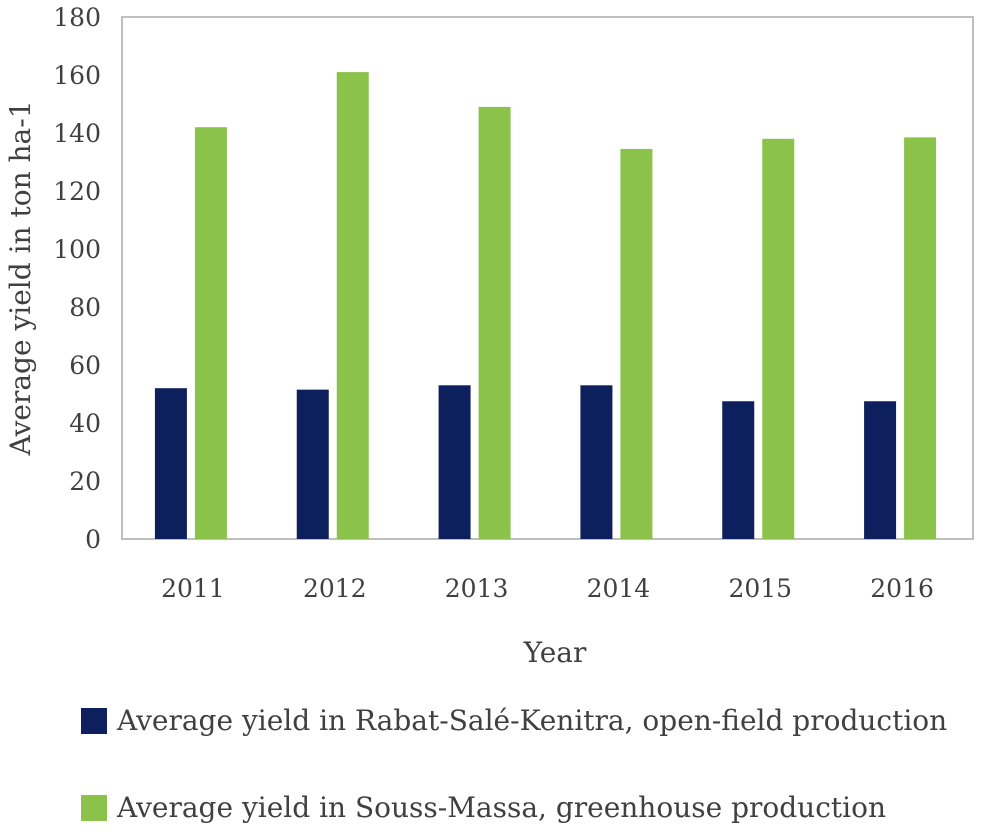  I want to click on bar-series-2-2013, so click(494, 323).